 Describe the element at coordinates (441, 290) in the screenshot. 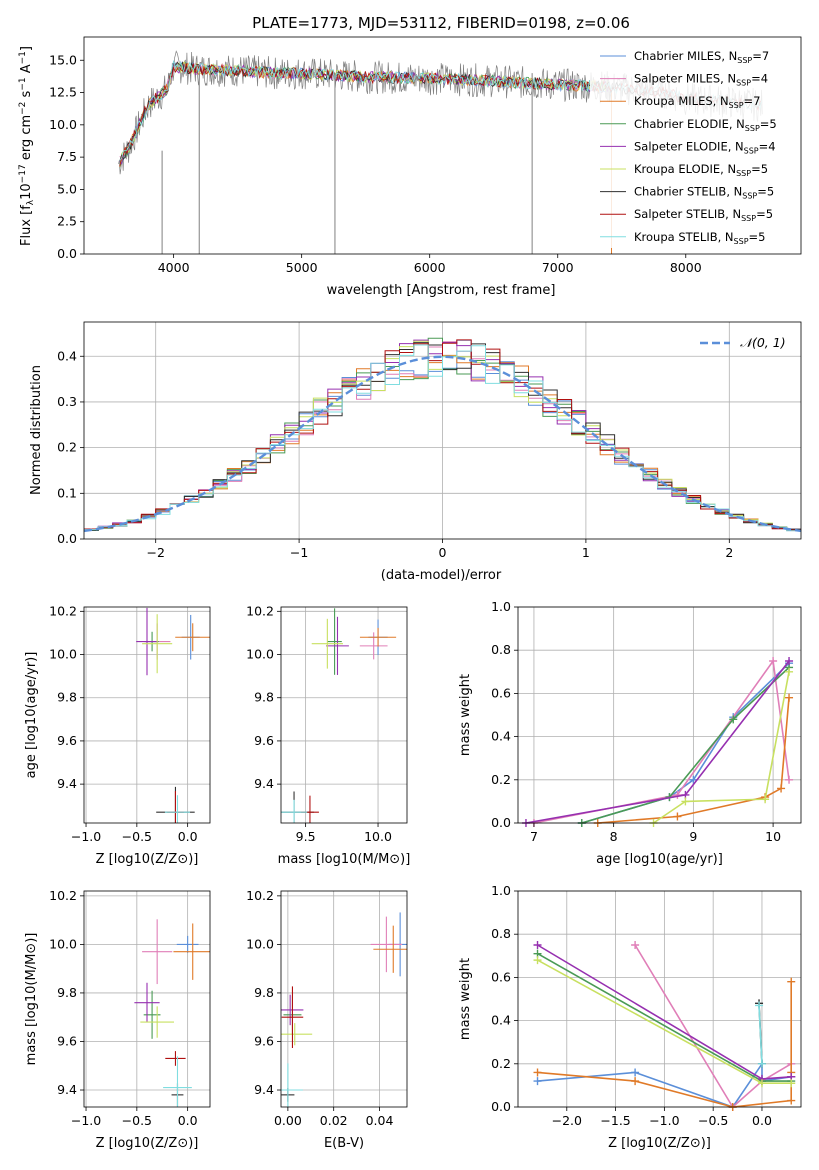

I see `spectrum-xlabel: wavelength [Angstrom, rest frame]` at that location.